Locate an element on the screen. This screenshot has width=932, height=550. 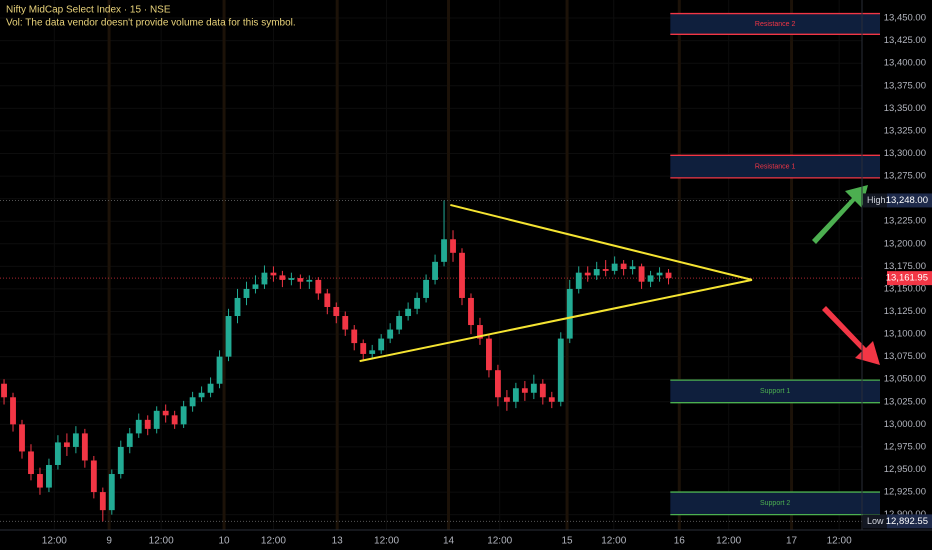
y-tick-label: 13,225.00 is located at coordinates (905, 221).